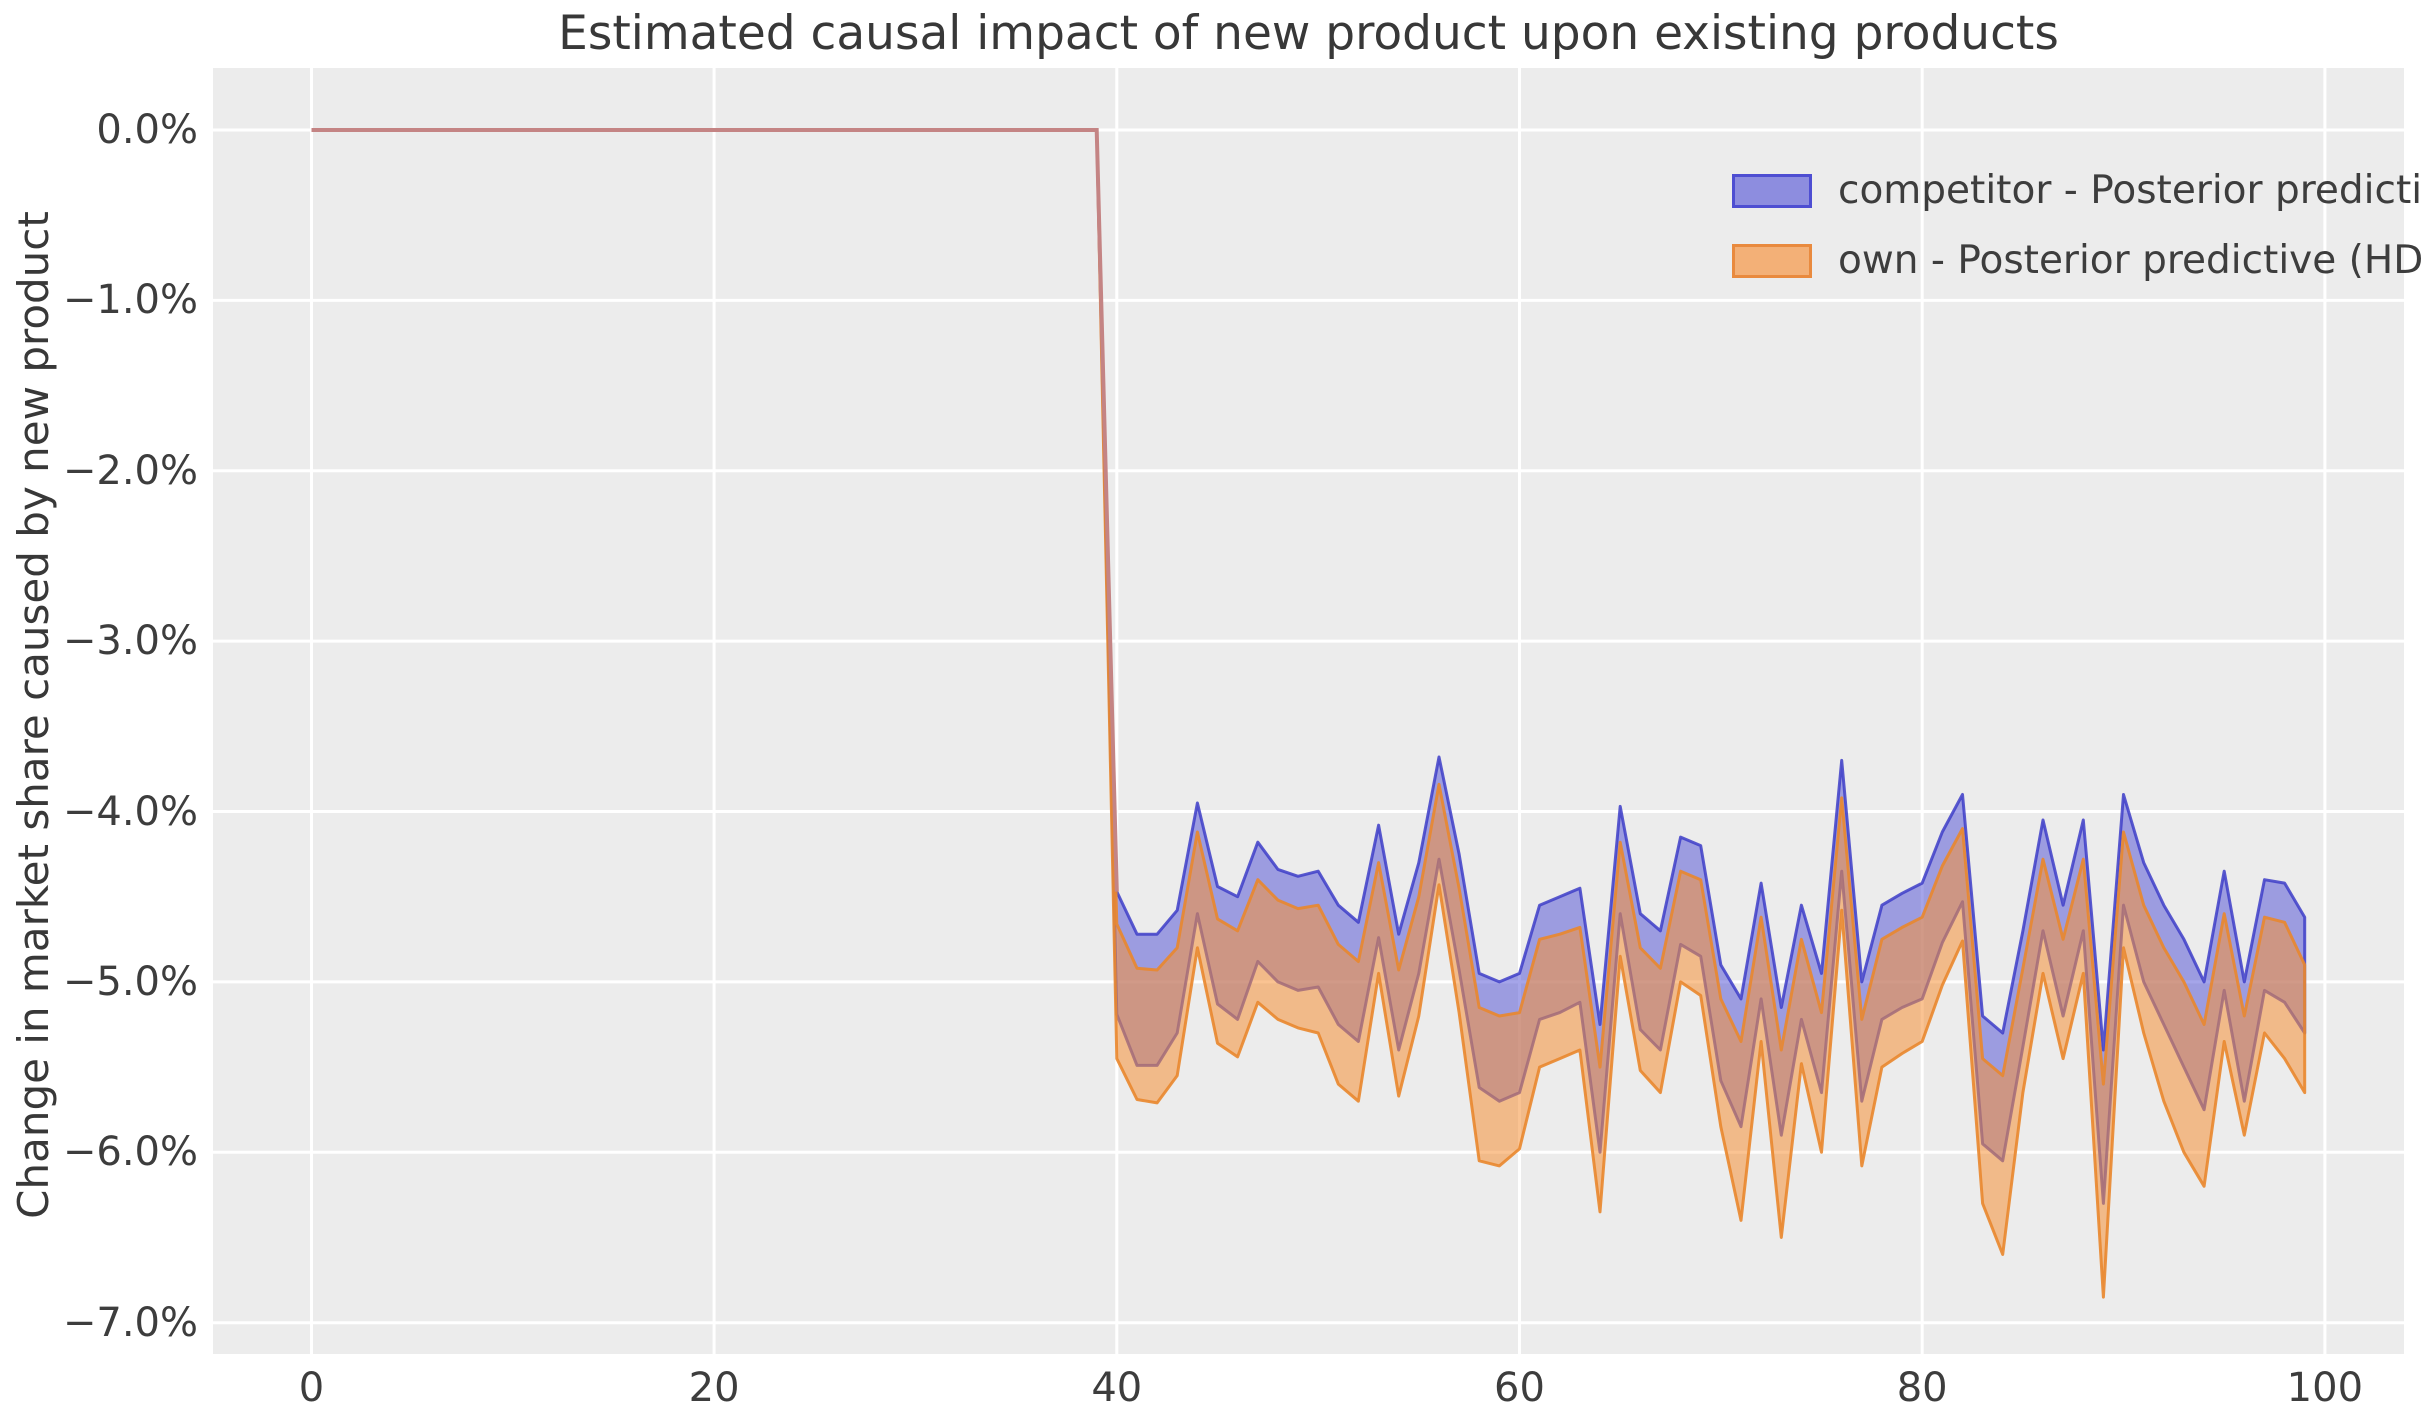 This screenshot has height=1423, width=2423. What do you see at coordinates (2325, 1388) in the screenshot?
I see `x-tick-label: 100` at bounding box center [2325, 1388].